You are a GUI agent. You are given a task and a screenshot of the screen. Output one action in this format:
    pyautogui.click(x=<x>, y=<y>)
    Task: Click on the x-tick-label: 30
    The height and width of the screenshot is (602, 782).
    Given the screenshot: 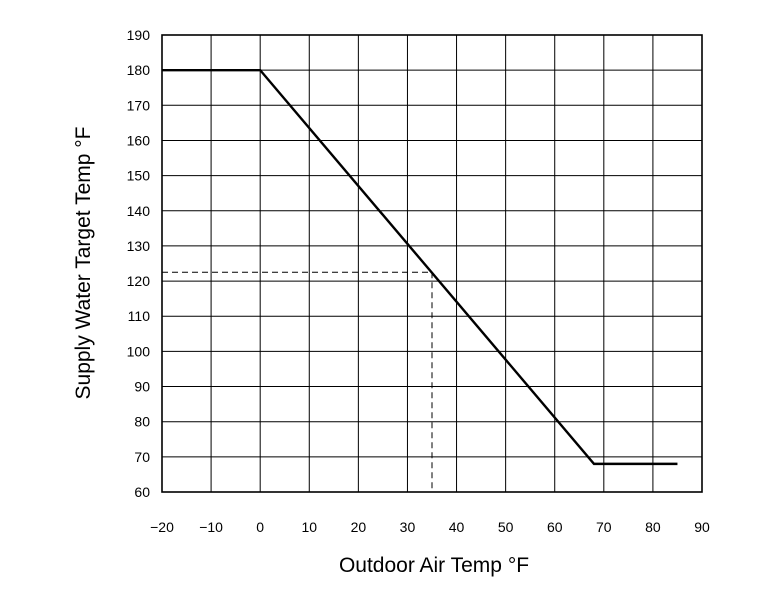 What is the action you would take?
    pyautogui.click(x=408, y=527)
    